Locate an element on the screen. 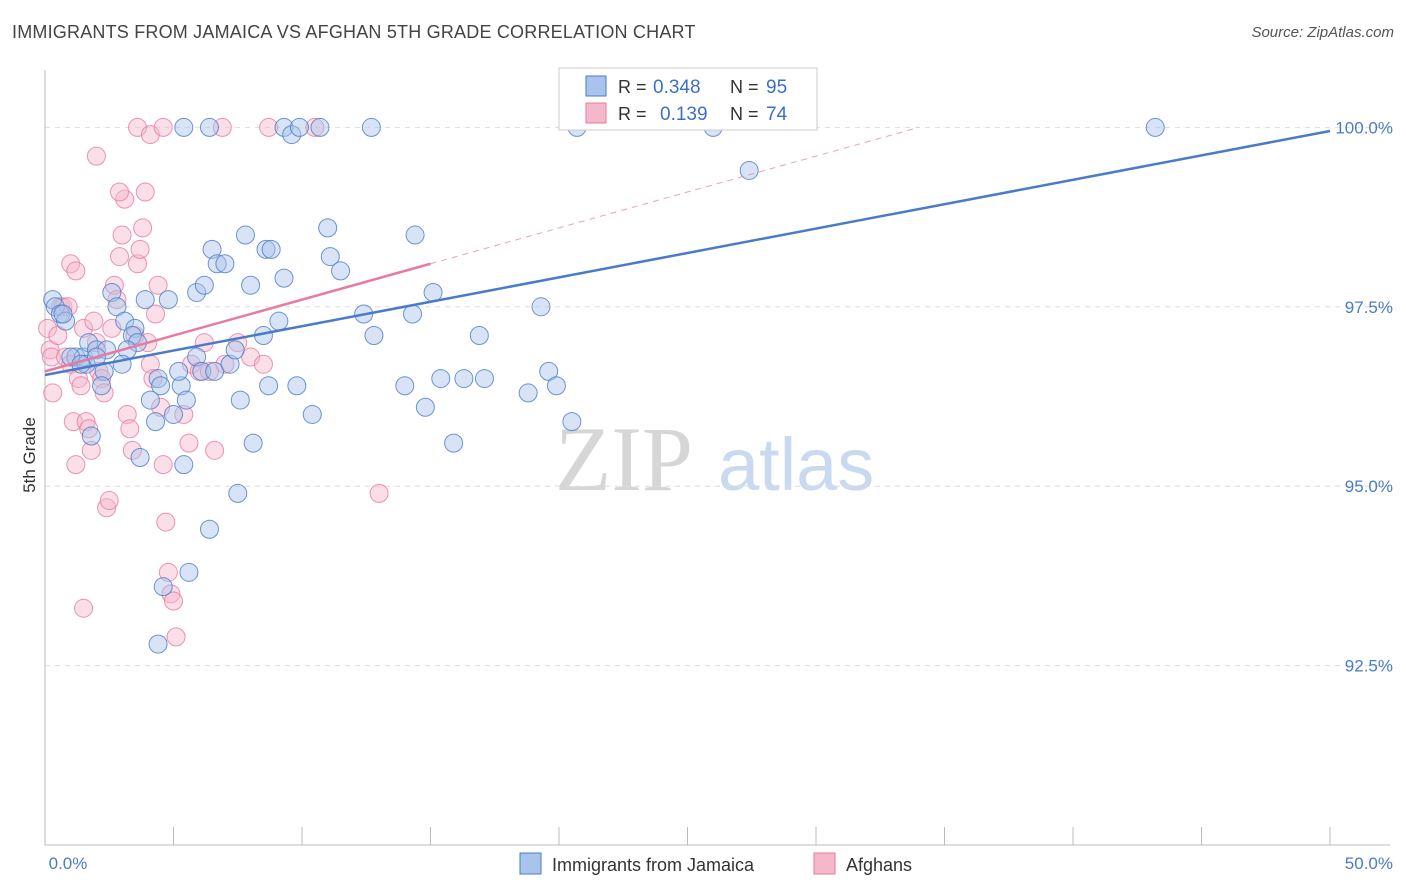  watermark-zip: ZIP is located at coordinates (624, 459).